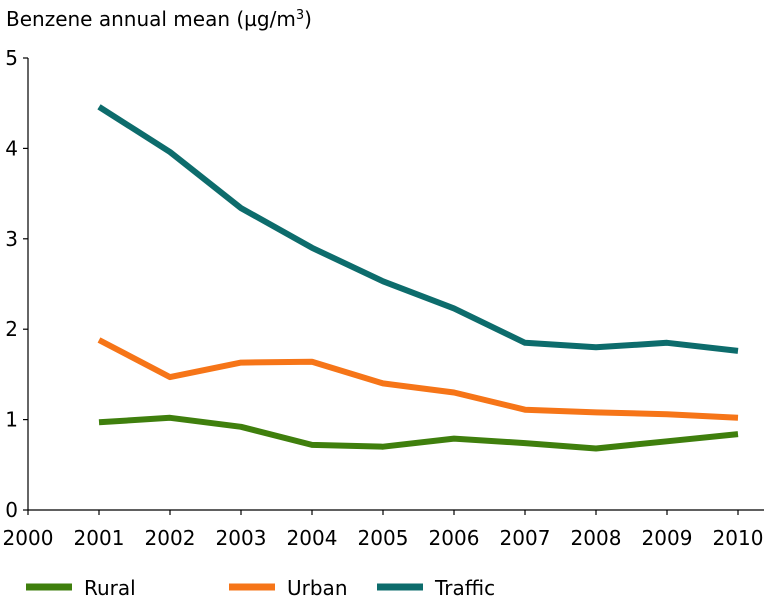  I want to click on legend-label-traffic: Traffic, so click(464, 588).